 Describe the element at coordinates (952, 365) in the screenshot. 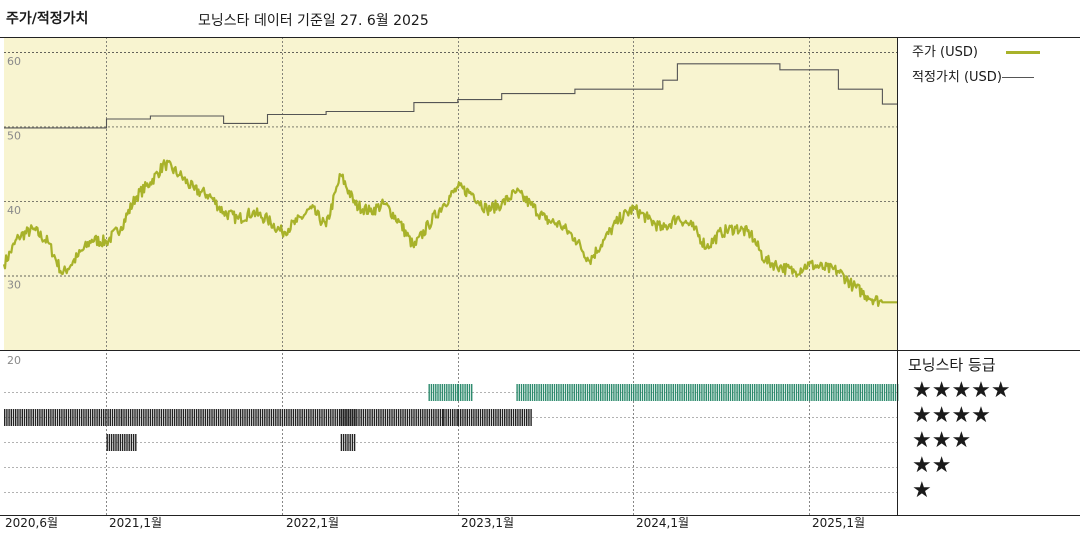

I see `rating-legend-title: 모닝스타 등급` at that location.